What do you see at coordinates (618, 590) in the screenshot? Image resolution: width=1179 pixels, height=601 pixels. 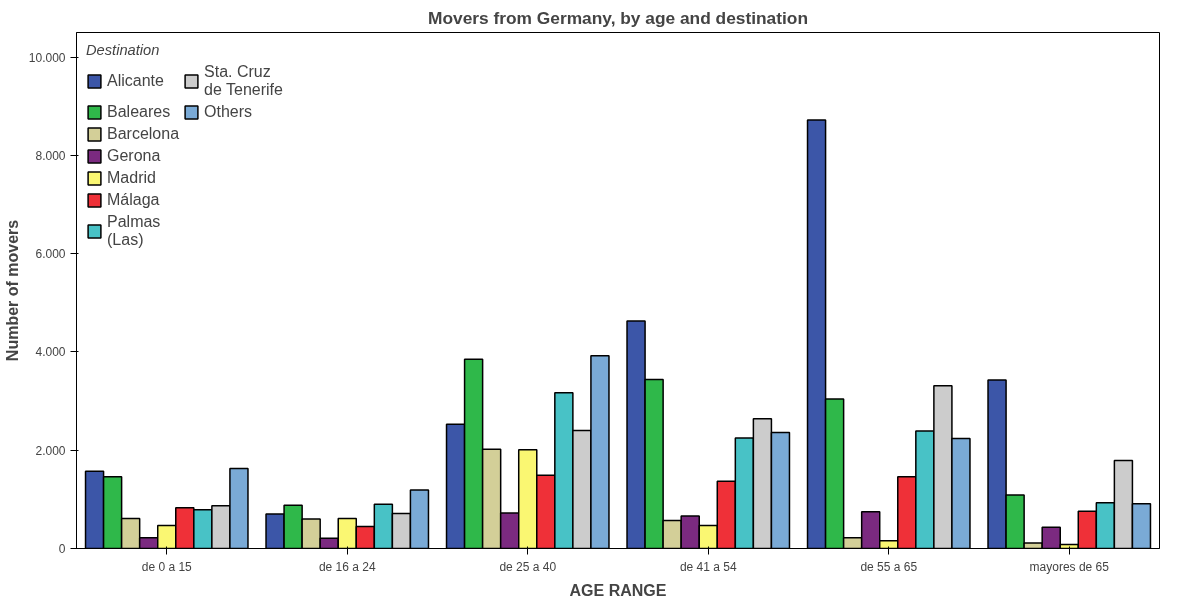 I see `x-axis-title: AGE RANGE` at bounding box center [618, 590].